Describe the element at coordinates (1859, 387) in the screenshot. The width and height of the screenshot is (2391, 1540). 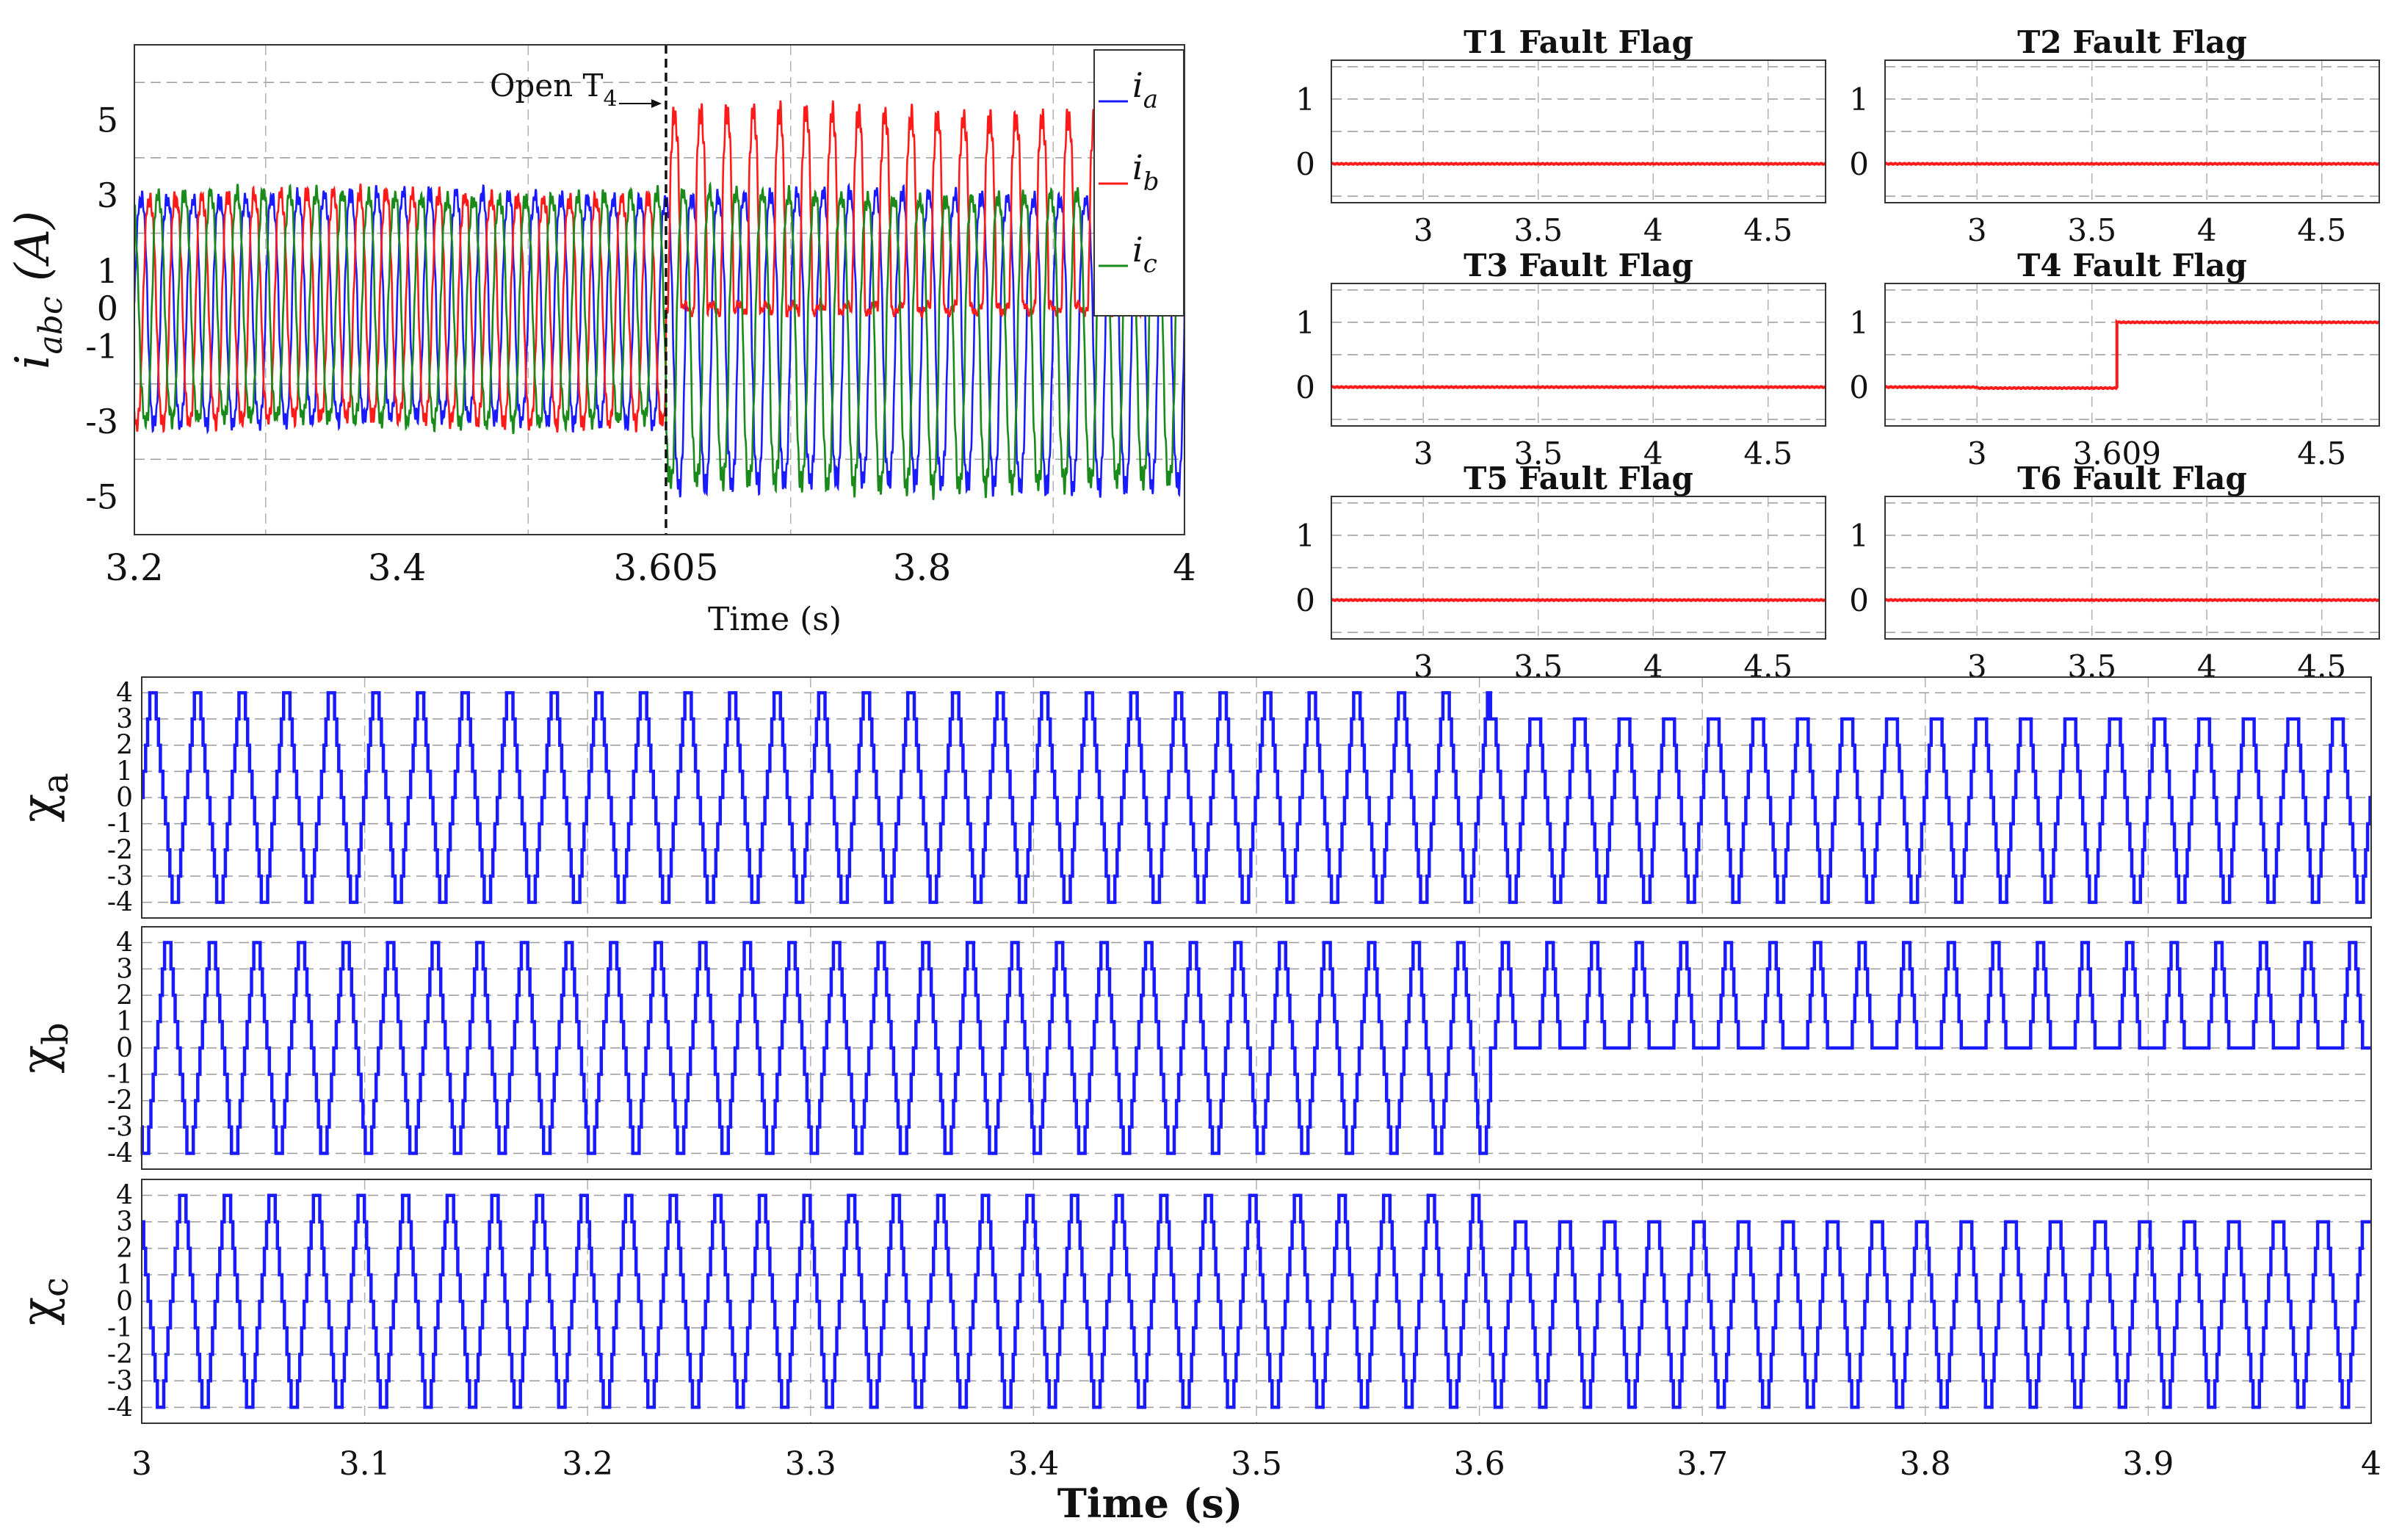
I see `flag-ytick-4-1: 0` at that location.